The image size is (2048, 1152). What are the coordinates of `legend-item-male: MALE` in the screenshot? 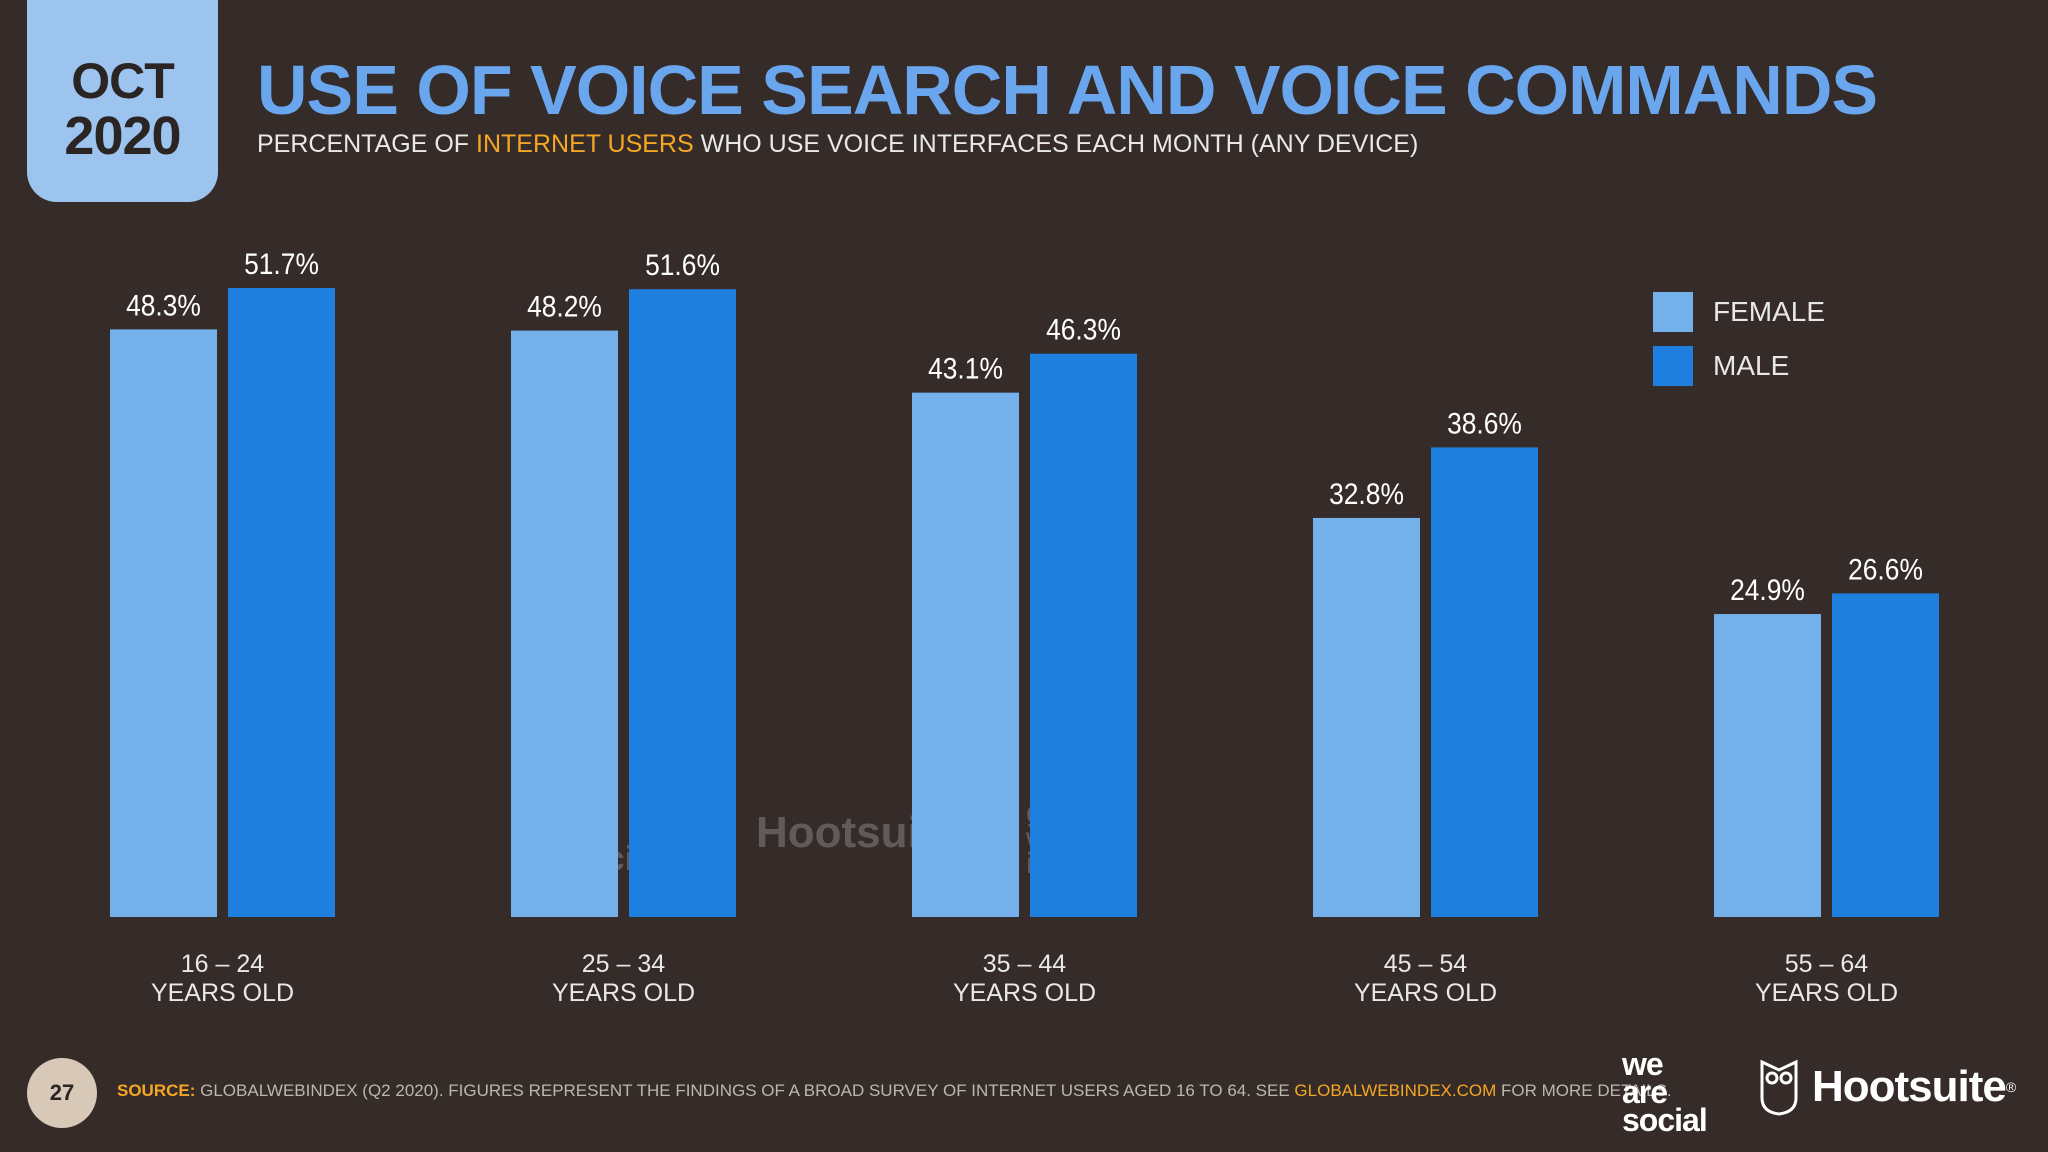 It's located at (1739, 366).